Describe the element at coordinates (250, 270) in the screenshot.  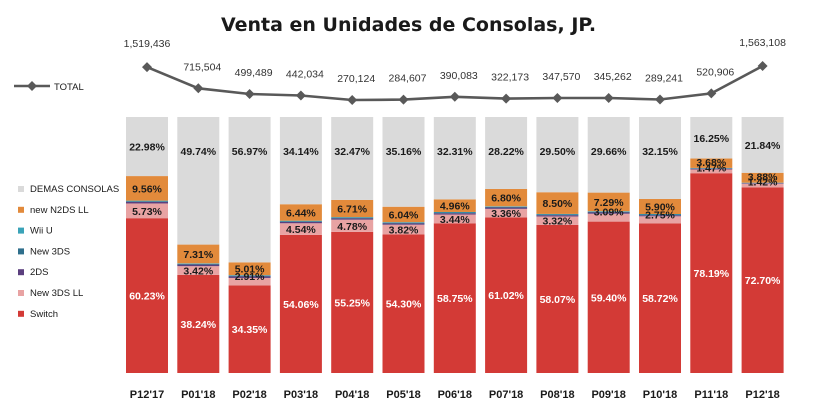
I see `data-label-new-n2ds-ll: 5.01%` at that location.